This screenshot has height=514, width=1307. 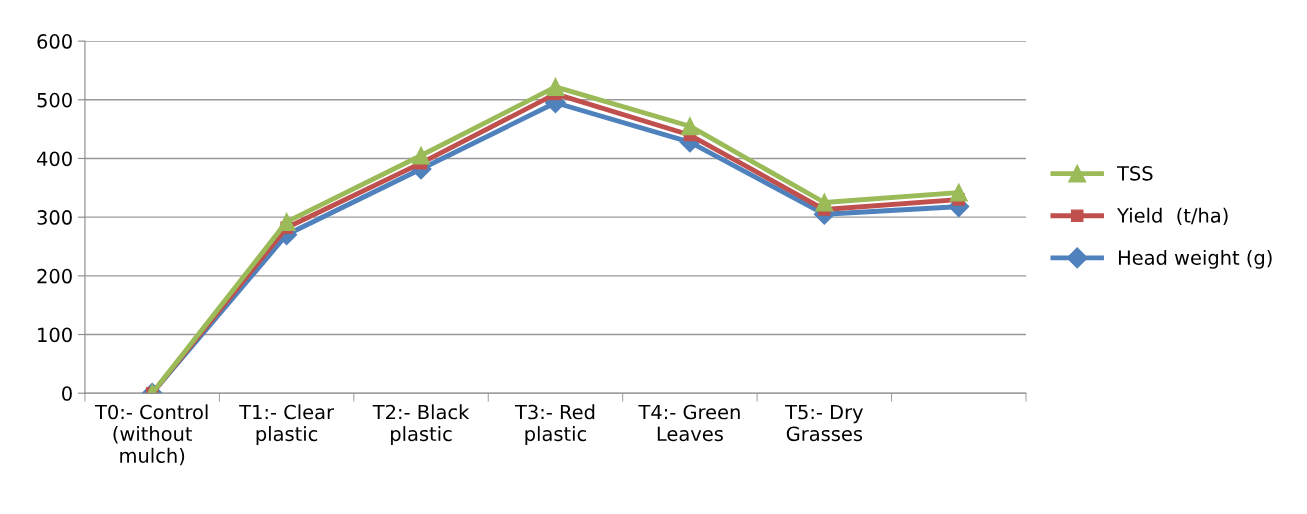 What do you see at coordinates (554, 424) in the screenshot?
I see `x-tick-label: T3:- Red plastic` at bounding box center [554, 424].